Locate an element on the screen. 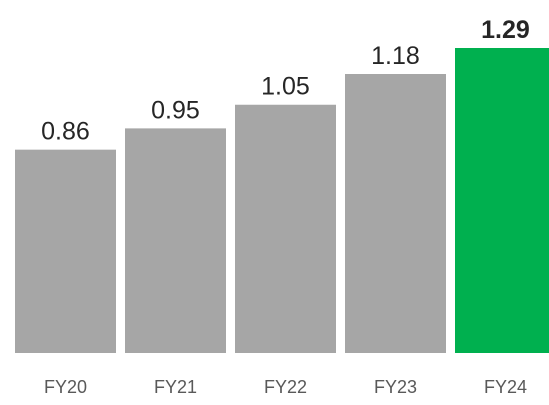 Image resolution: width=549 pixels, height=405 pixels. x-tick-fy20: FY20 is located at coordinates (65, 387).